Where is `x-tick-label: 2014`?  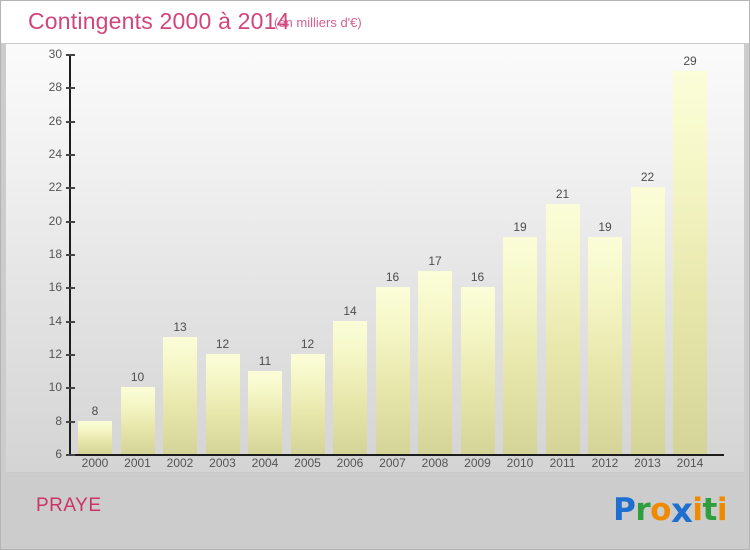 x-tick-label: 2014 is located at coordinates (690, 463).